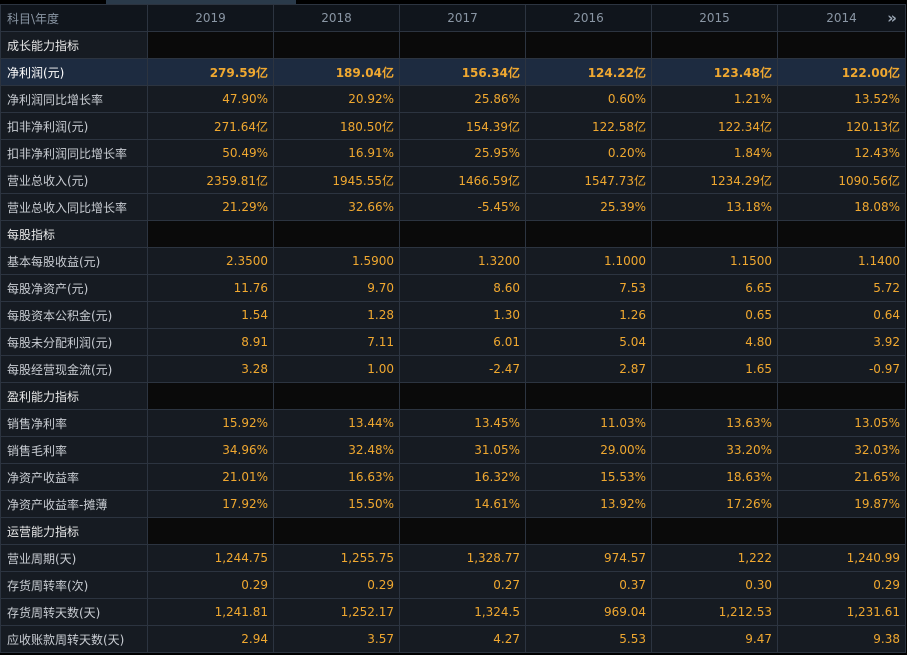 The height and width of the screenshot is (655, 907). What do you see at coordinates (201, 2) in the screenshot?
I see `active-tab-indicator` at bounding box center [201, 2].